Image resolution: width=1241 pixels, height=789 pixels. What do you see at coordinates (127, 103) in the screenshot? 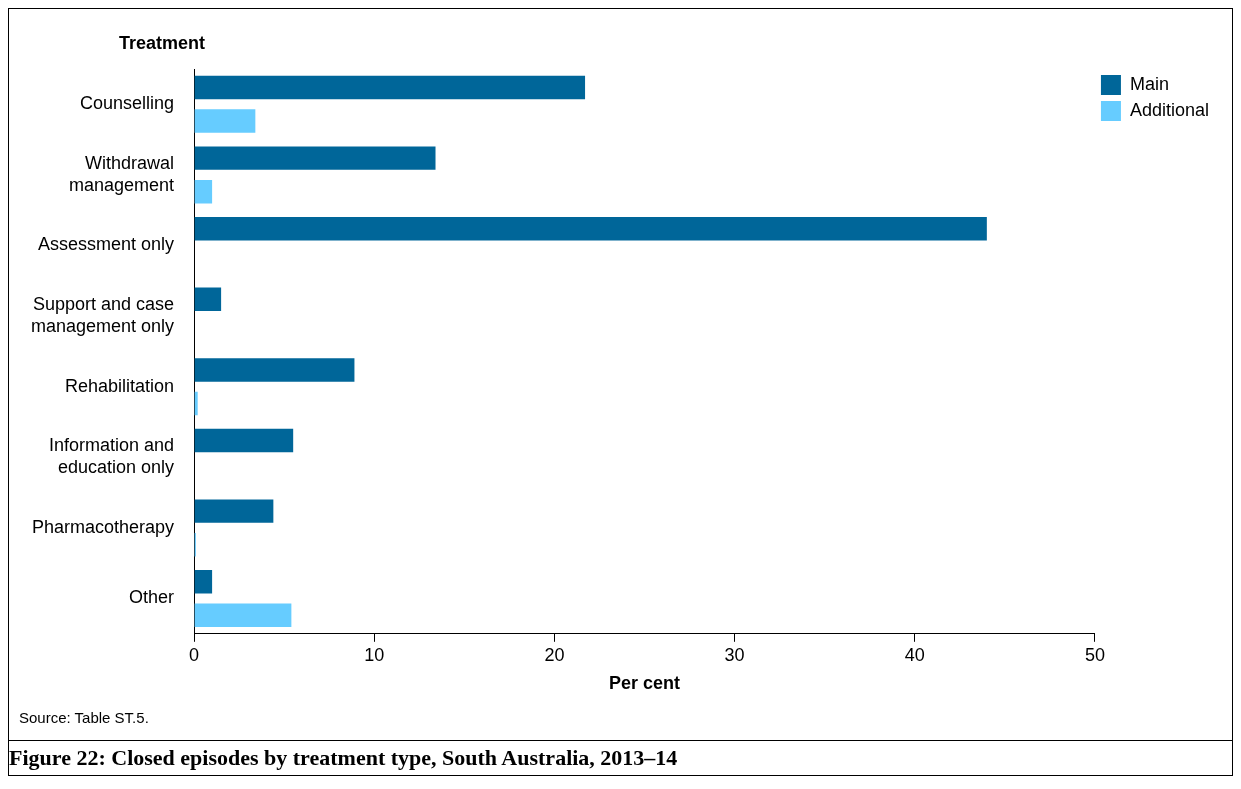
I see `y-tick-label: Counselling` at bounding box center [127, 103].